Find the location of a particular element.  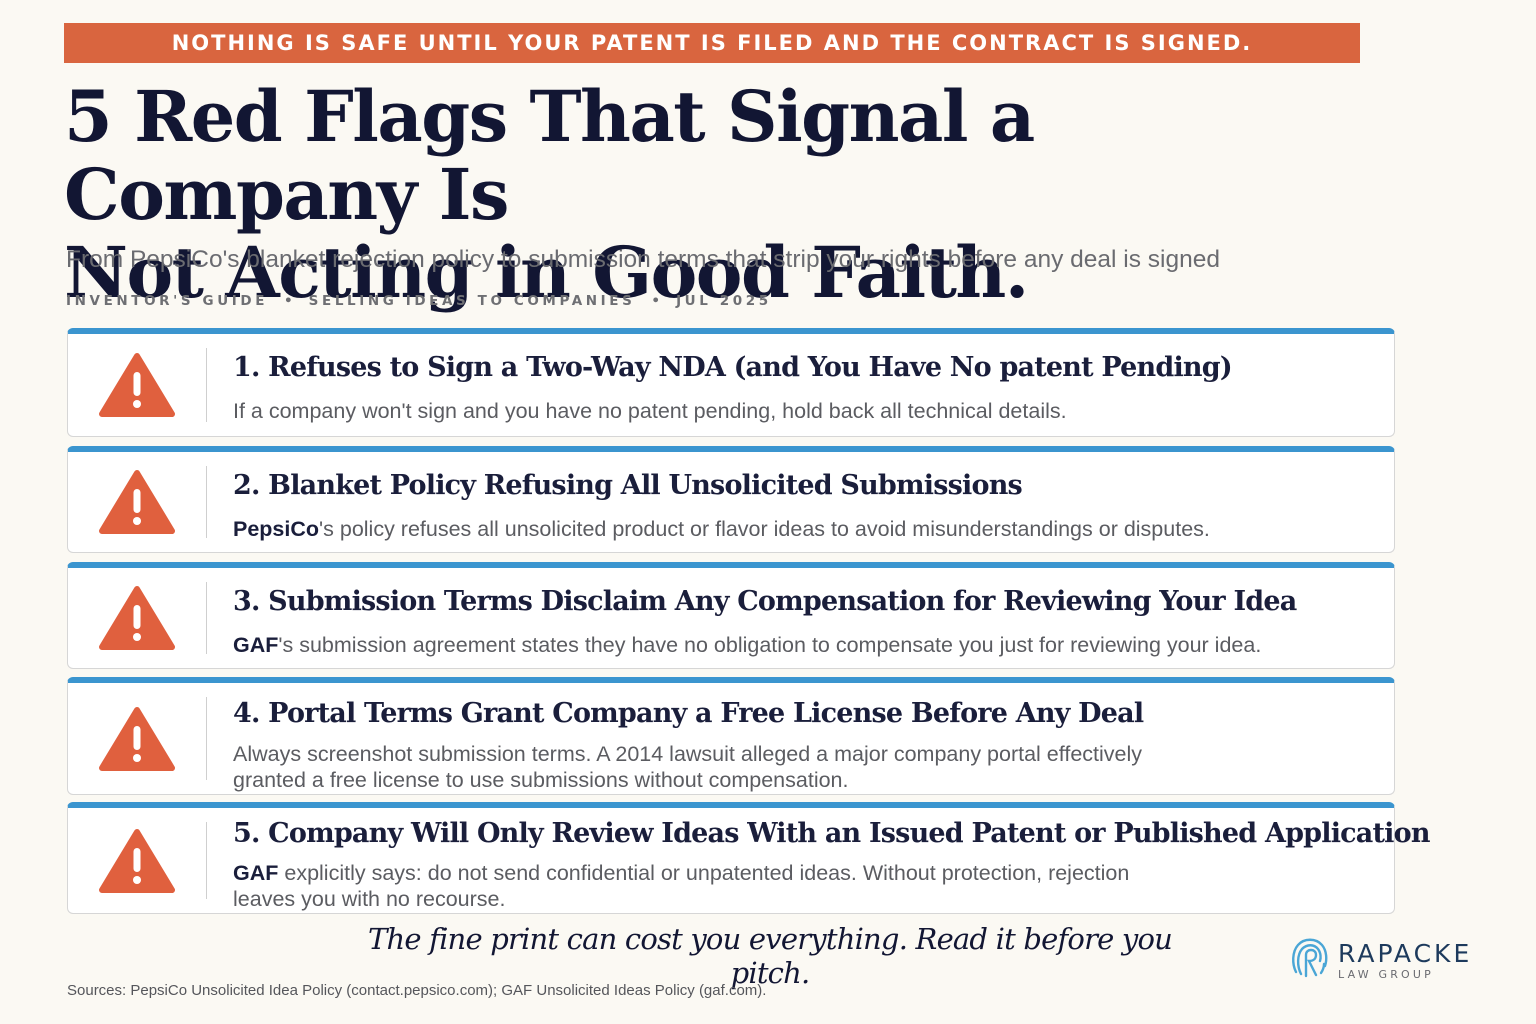

meta-topic: SELLING IDEAS TO COMPANIES is located at coordinates (472, 301).